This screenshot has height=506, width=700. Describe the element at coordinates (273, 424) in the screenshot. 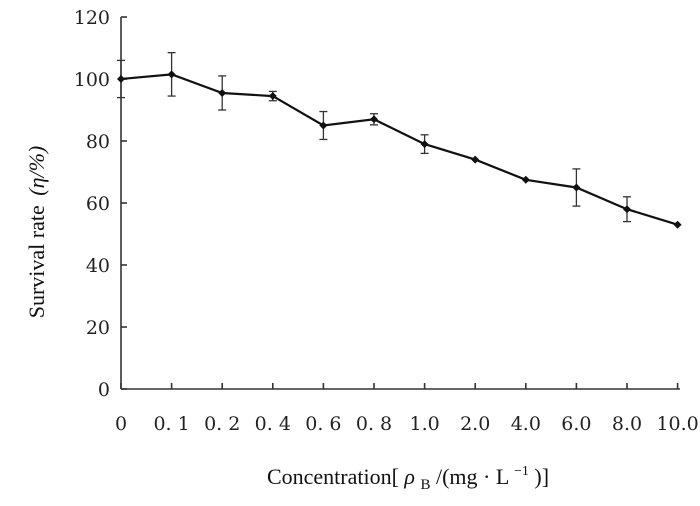

I see `x-tick-label: 0. 4` at that location.